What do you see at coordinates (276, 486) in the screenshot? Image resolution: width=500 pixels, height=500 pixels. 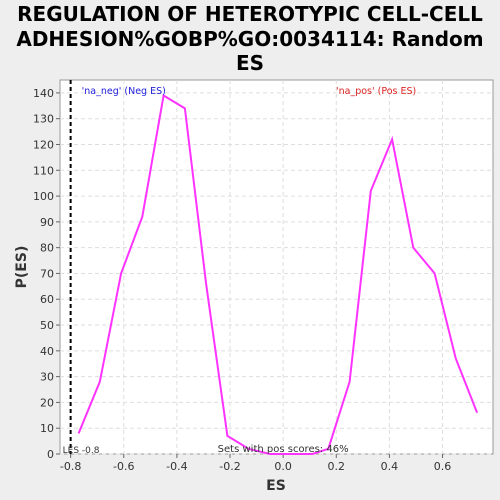 I see `x-axis-label: ES` at bounding box center [276, 486].